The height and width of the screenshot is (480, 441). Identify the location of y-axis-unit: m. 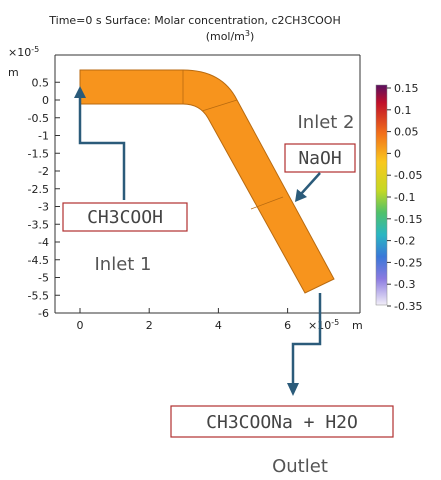
(13, 72).